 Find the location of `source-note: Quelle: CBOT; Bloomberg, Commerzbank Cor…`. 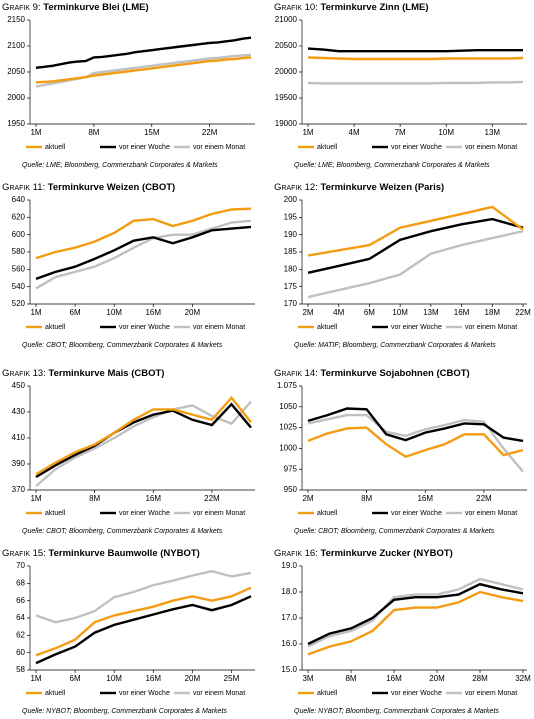

source-note: Quelle: CBOT; Bloomberg, Commerzbank Cor… is located at coordinates (122, 345).